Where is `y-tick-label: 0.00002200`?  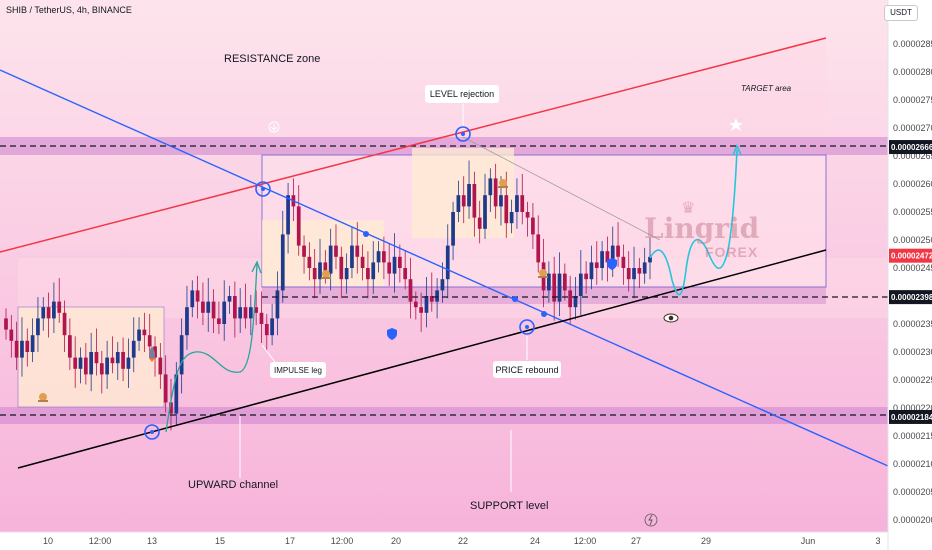 y-tick-label: 0.00002200 is located at coordinates (912, 408).